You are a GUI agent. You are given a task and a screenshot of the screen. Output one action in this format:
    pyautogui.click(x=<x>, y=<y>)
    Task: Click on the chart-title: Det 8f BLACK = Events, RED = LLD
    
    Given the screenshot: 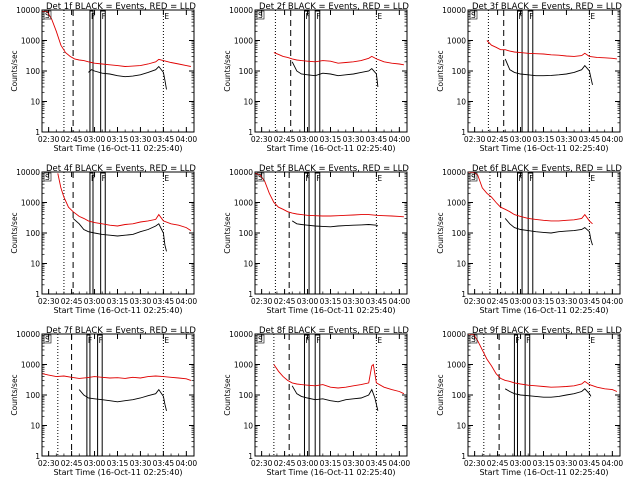 What is the action you would take?
    pyautogui.click(x=334, y=331)
    